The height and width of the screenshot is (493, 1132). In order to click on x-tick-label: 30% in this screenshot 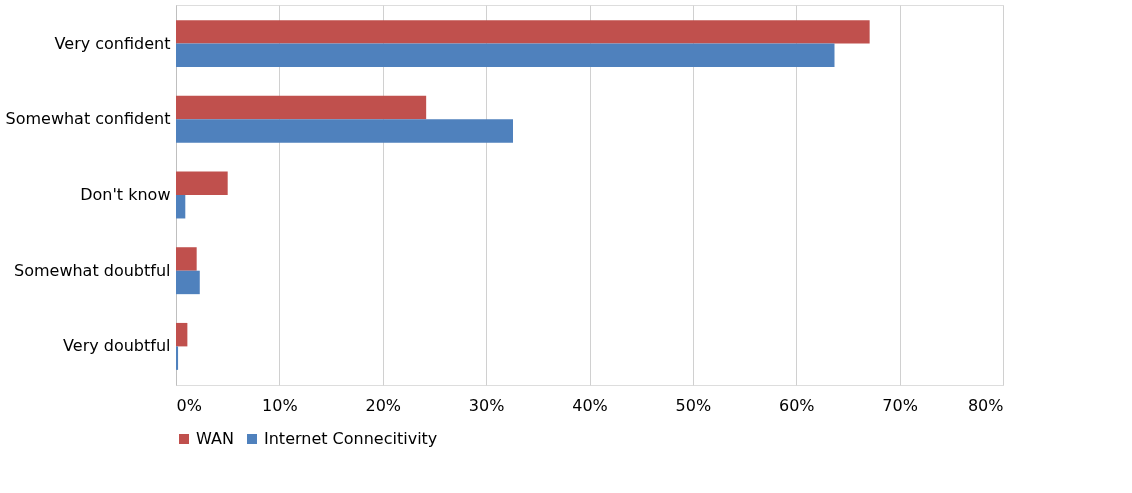, I will do `click(486, 405)`.